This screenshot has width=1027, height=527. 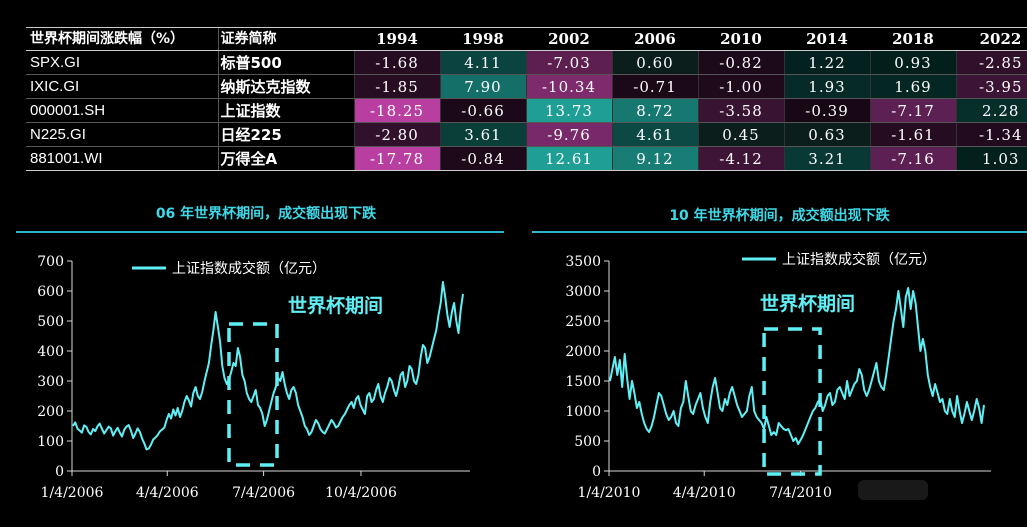 What do you see at coordinates (654, 86) in the screenshot?
I see `return-cell: -0.71` at bounding box center [654, 86].